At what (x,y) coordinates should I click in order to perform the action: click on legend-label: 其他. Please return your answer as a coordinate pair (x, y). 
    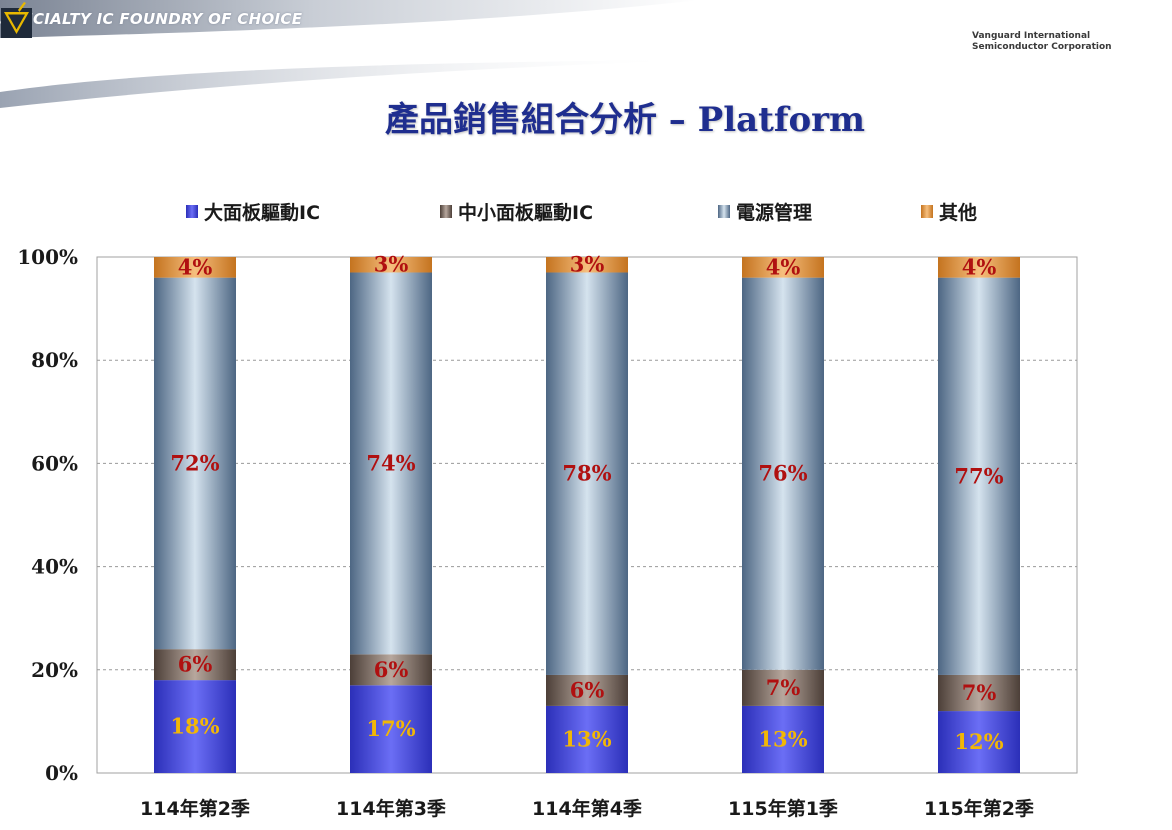
    Looking at the image, I should click on (958, 212).